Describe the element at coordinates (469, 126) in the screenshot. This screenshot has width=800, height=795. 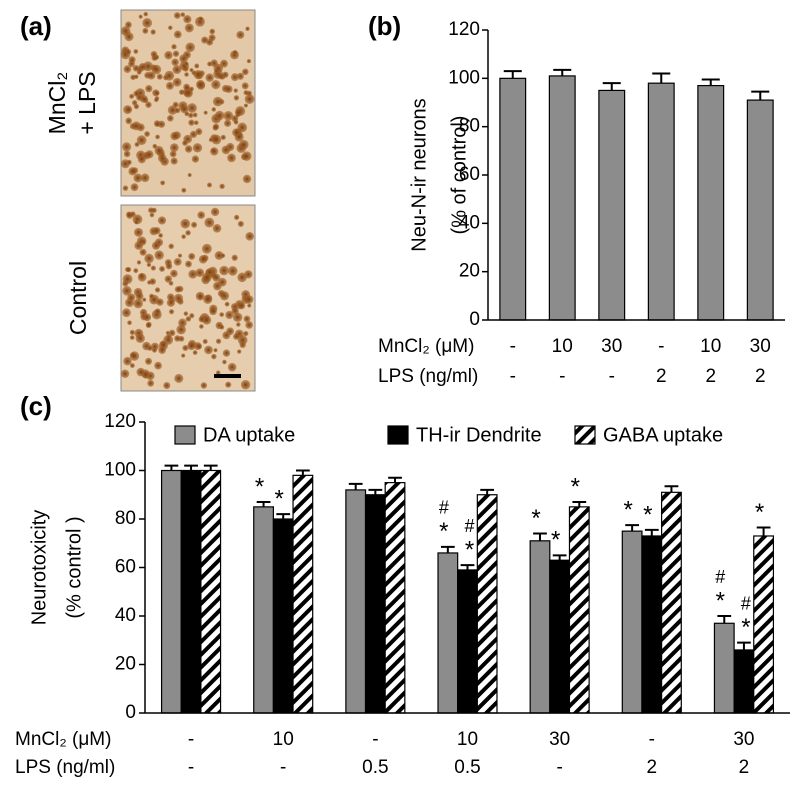
I see `y-tick-label: 80` at that location.